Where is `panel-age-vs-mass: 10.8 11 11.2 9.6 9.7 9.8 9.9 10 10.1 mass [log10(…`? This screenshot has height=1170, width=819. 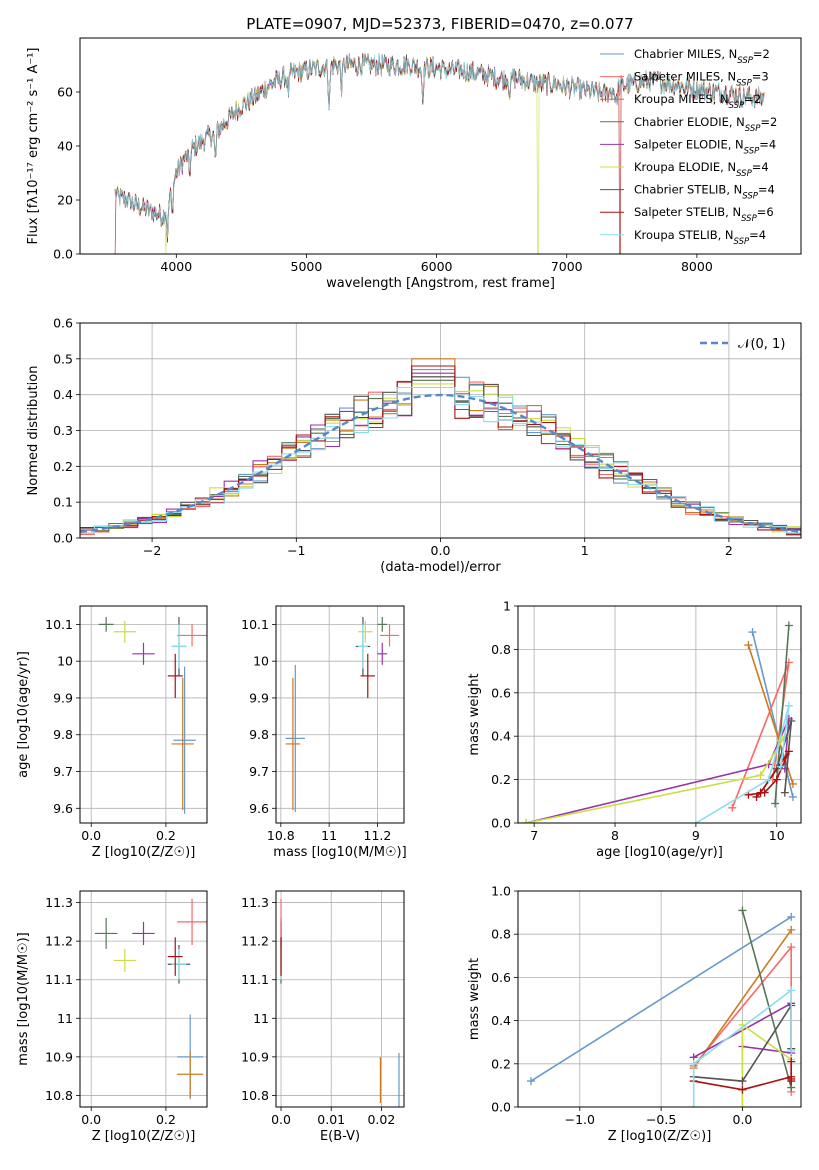
panel-age-vs-mass: 10.8 11 11.2 9.6 9.7 9.8 9.9 10 10.1 mass [log10(… is located at coordinates (324, 732).